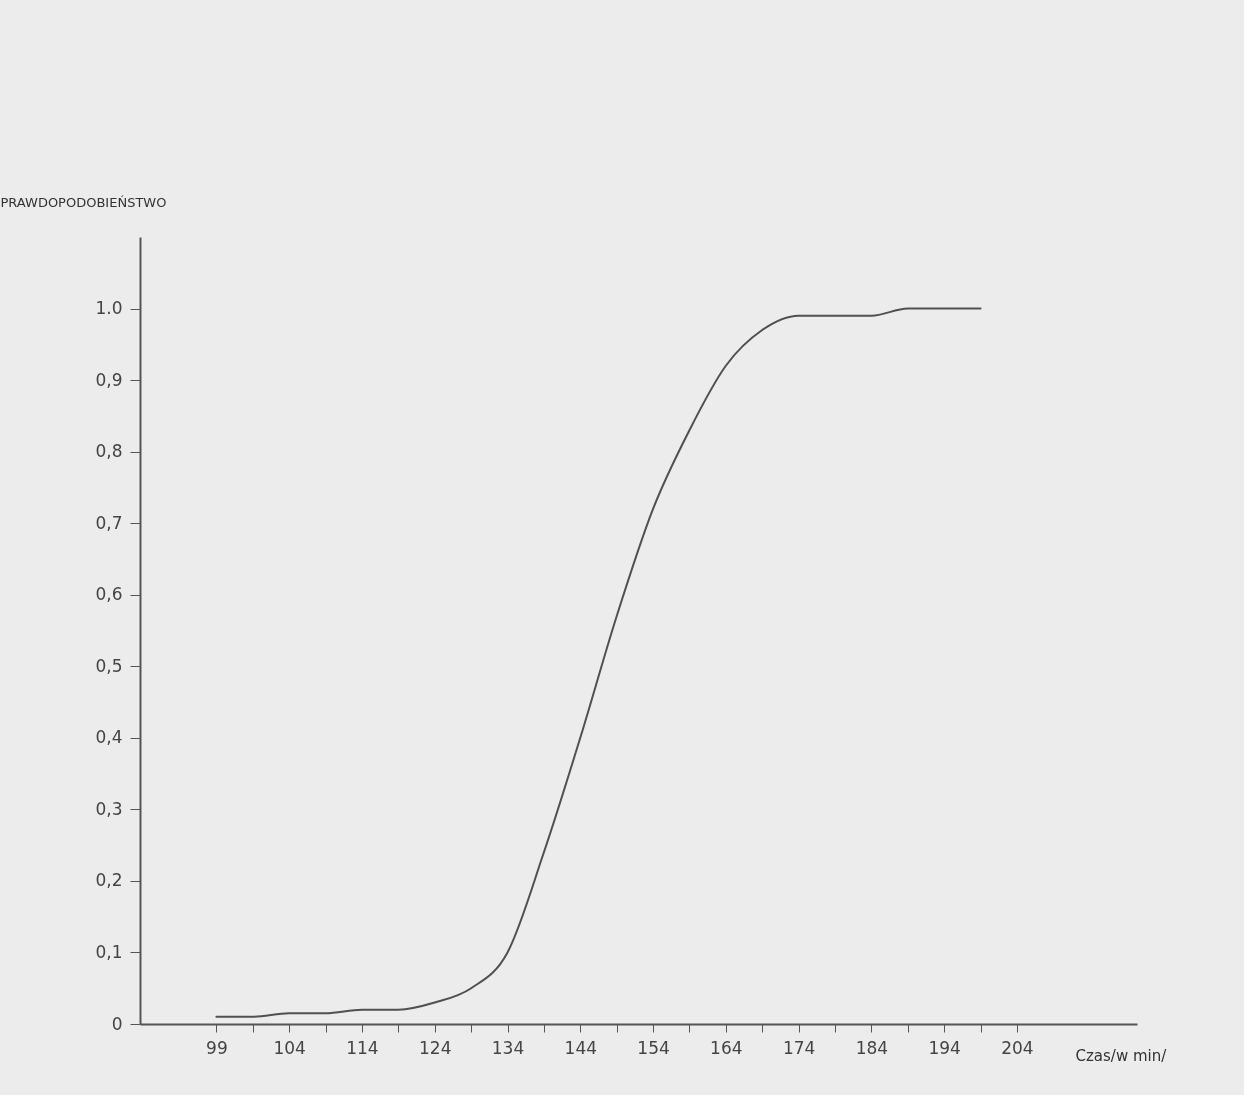 This screenshot has width=1244, height=1095. Describe the element at coordinates (109, 880) in the screenshot. I see `y-tick-label: 0,2` at that location.